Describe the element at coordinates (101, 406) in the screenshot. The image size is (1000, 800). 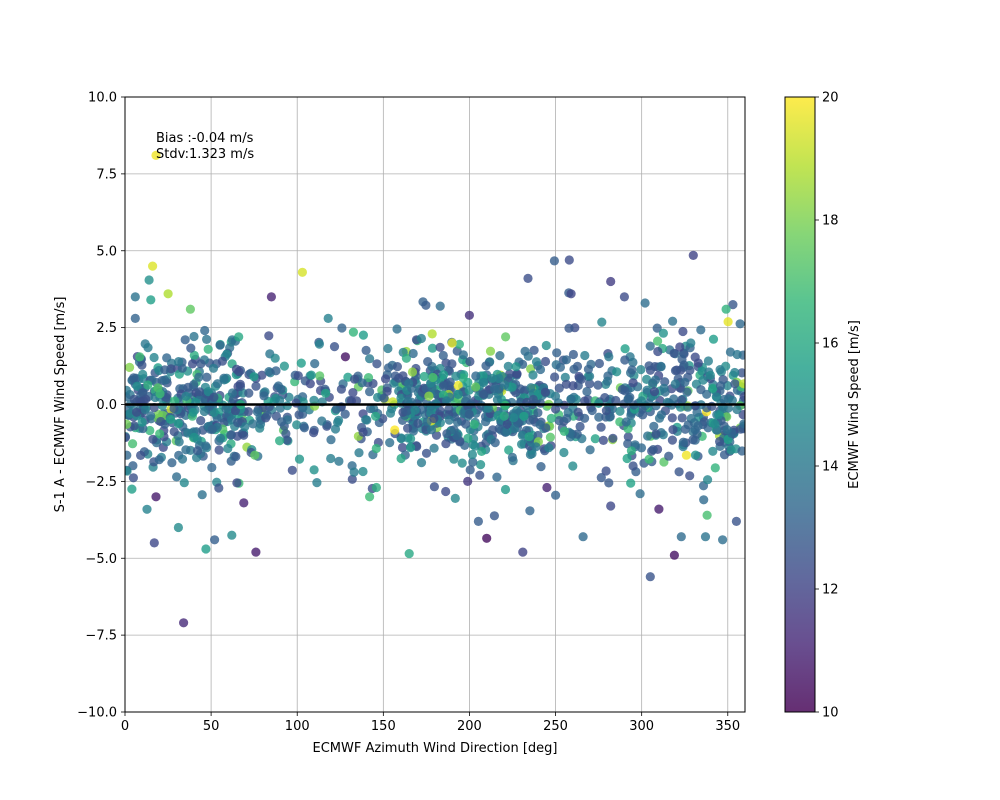
I see `y-axis-ticks: −10.0 −7.5 −5.0 −2.5 0.0 2.5 5.0 7.5 10.0` at that location.